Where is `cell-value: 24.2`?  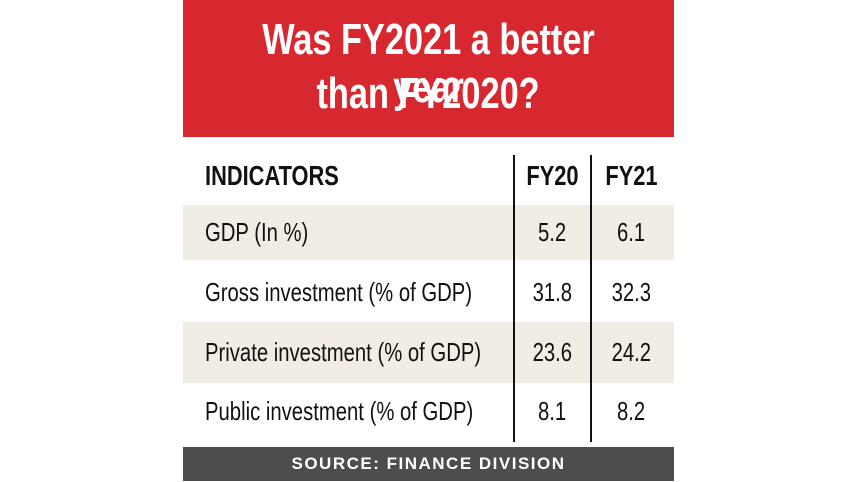 cell-value: 24.2 is located at coordinates (631, 352).